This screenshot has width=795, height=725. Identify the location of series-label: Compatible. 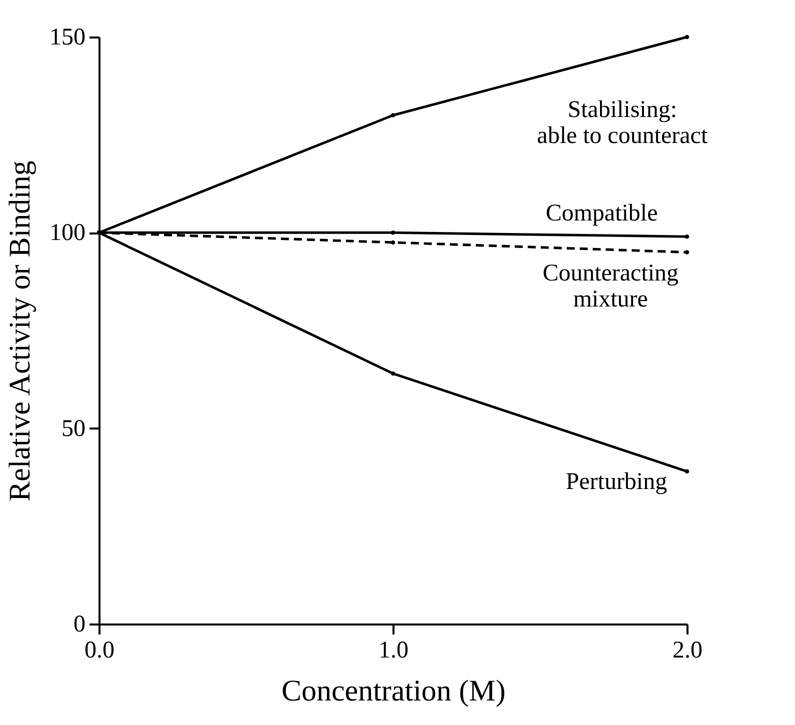
(602, 213).